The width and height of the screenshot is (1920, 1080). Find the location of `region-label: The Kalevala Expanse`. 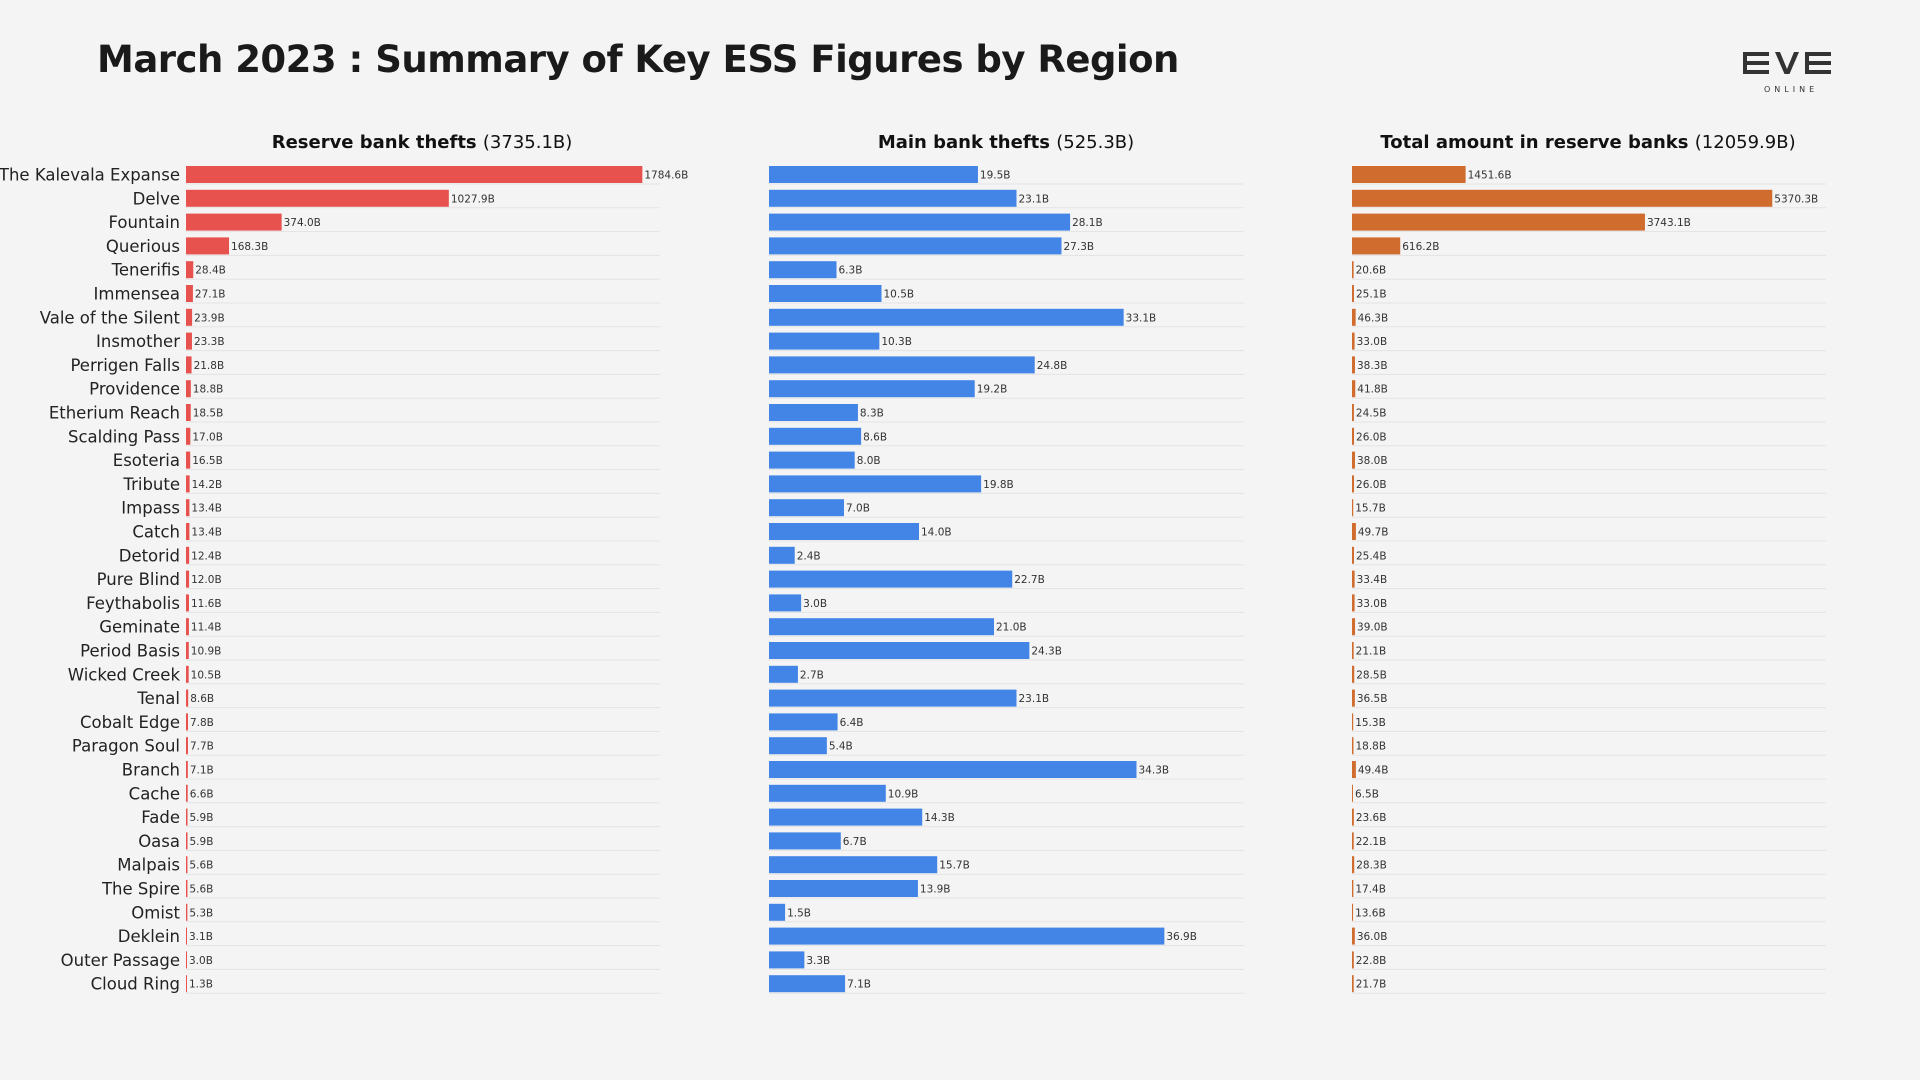

region-label: The Kalevala Expanse is located at coordinates (90, 175).